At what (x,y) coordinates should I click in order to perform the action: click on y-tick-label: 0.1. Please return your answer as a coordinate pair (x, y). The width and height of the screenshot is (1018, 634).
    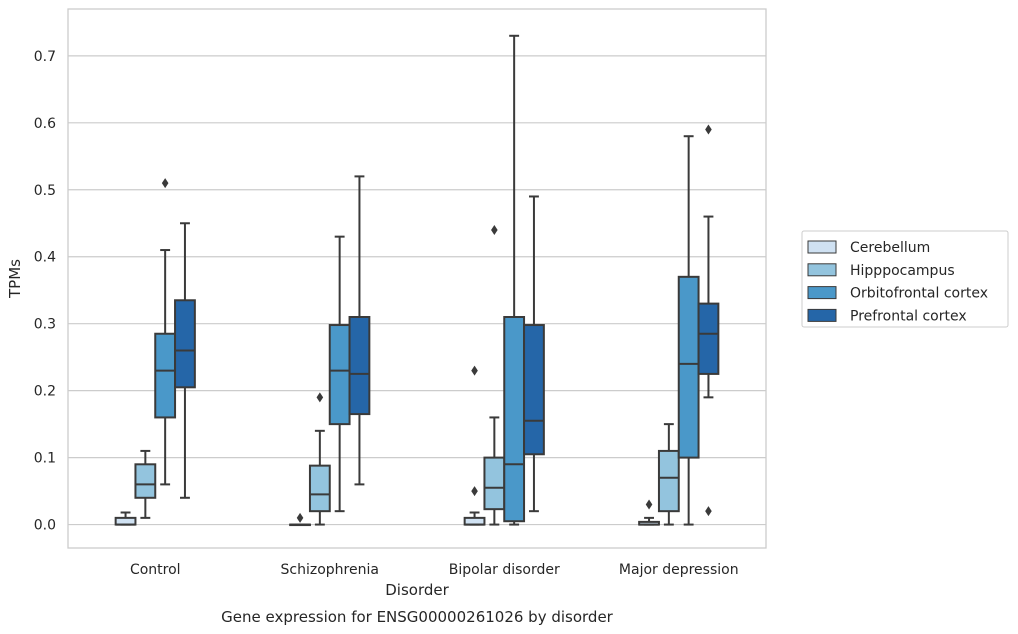
    Looking at the image, I should click on (45, 459).